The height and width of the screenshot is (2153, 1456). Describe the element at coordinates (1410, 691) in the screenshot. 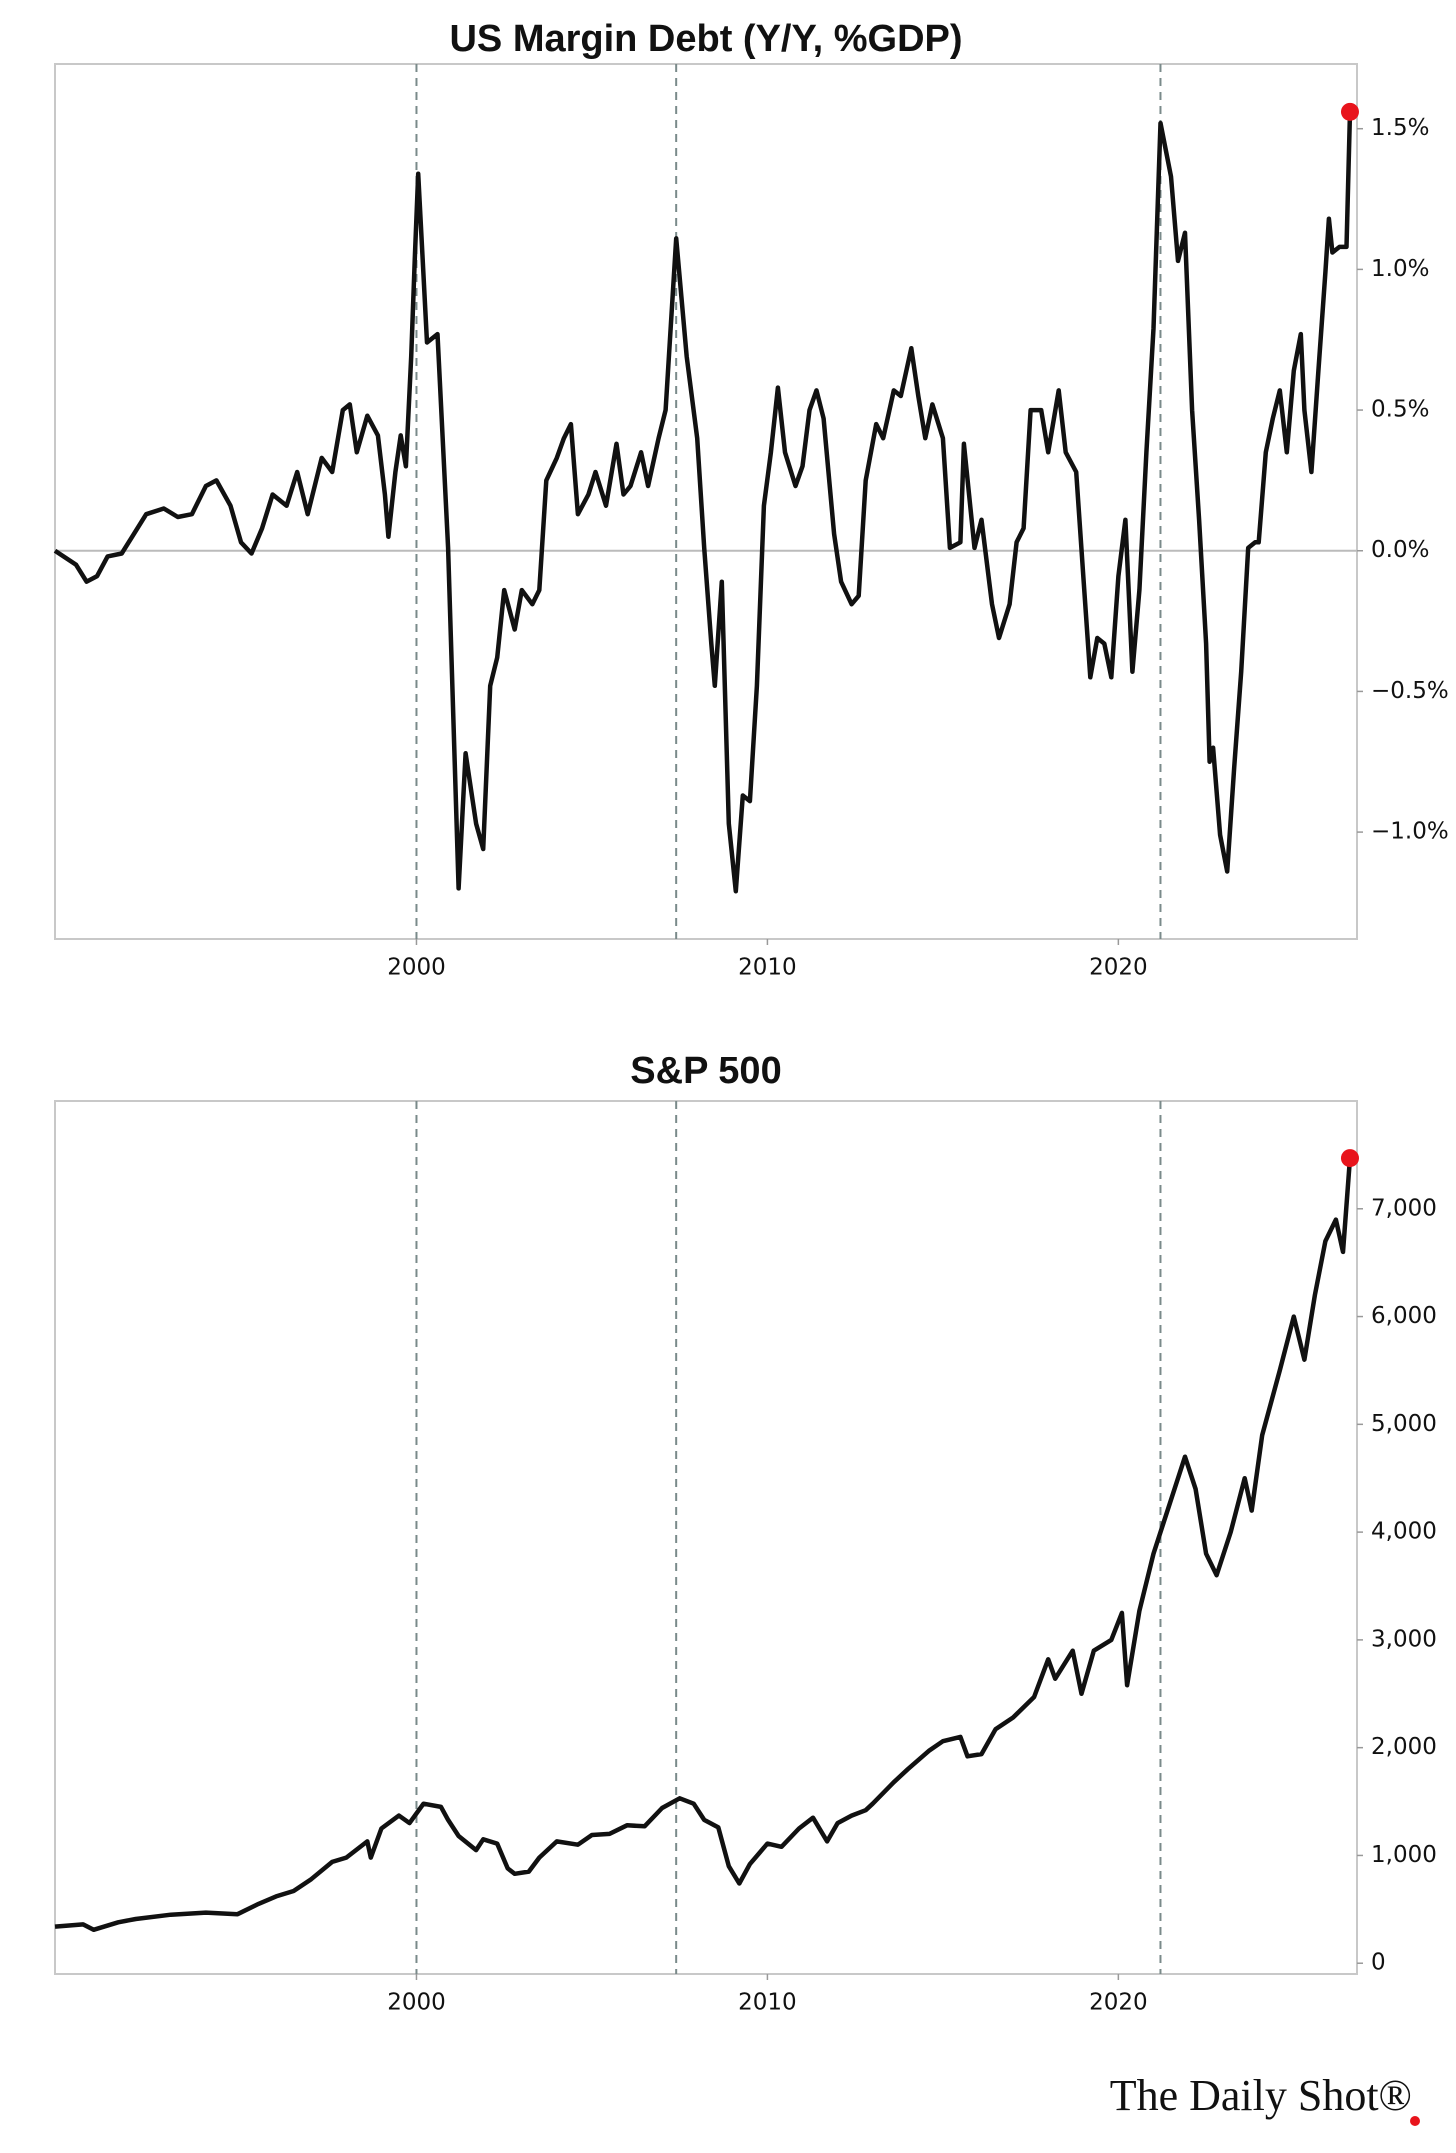

I see `y-tick-label: −0.5%` at that location.